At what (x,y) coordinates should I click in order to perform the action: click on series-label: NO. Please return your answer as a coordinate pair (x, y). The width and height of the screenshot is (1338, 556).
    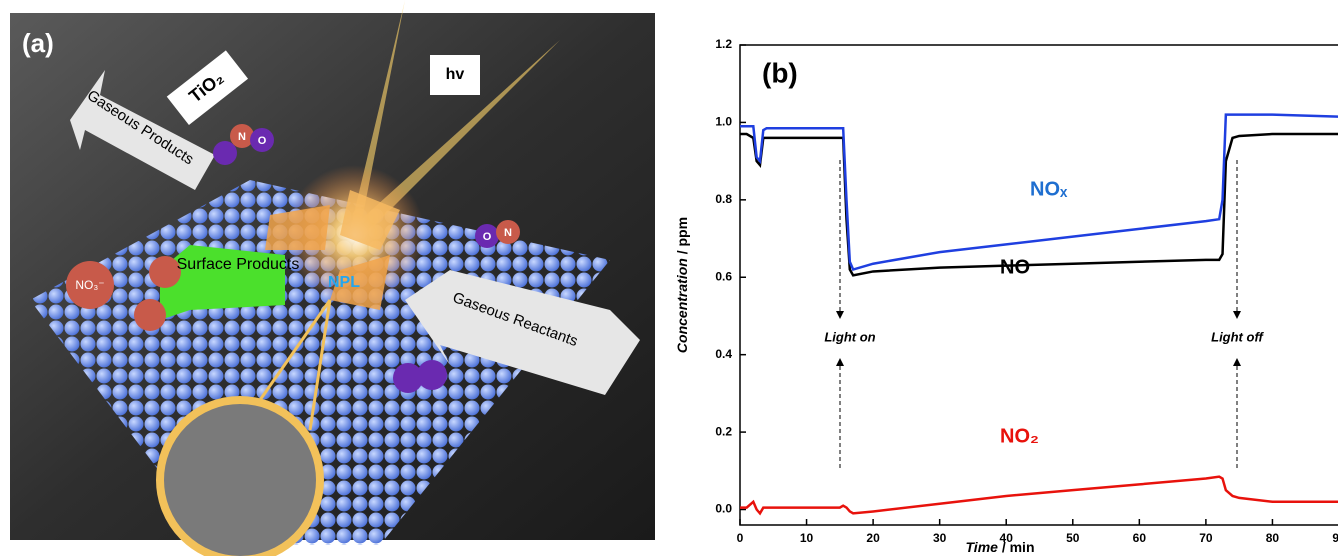
    Looking at the image, I should click on (1015, 267).